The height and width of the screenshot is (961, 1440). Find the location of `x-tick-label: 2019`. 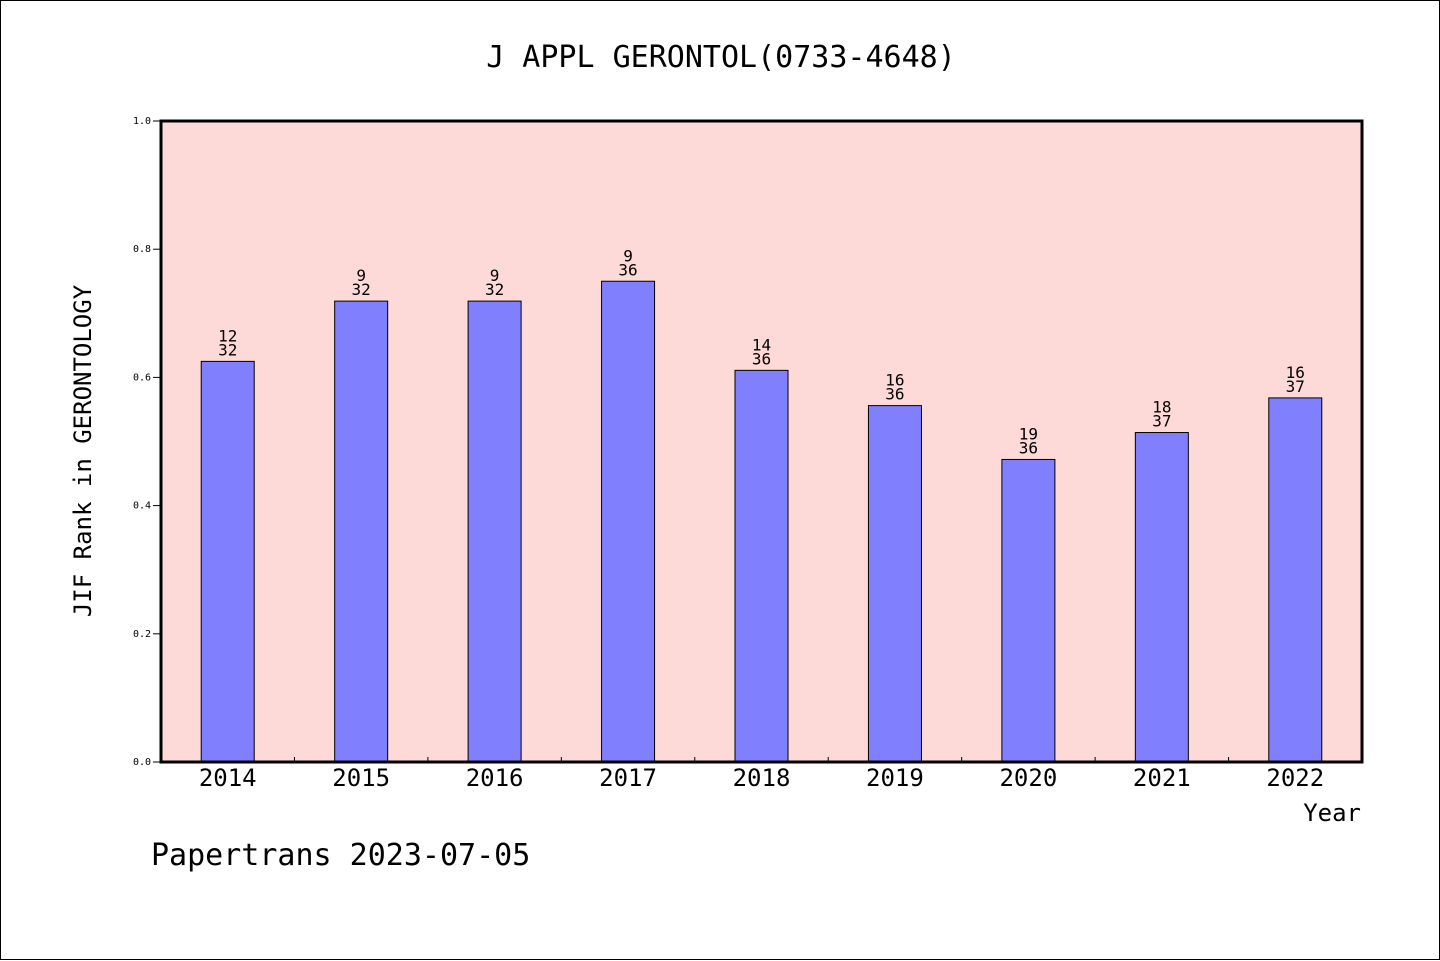

x-tick-label: 2019 is located at coordinates (895, 778).